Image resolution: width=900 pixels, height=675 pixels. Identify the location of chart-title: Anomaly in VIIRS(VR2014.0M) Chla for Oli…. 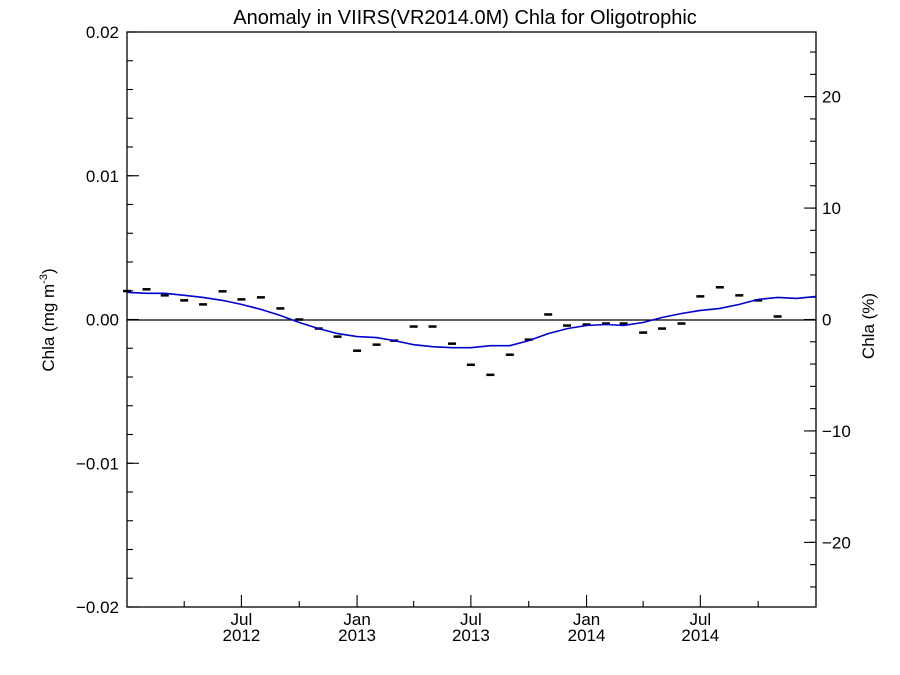
(465, 18).